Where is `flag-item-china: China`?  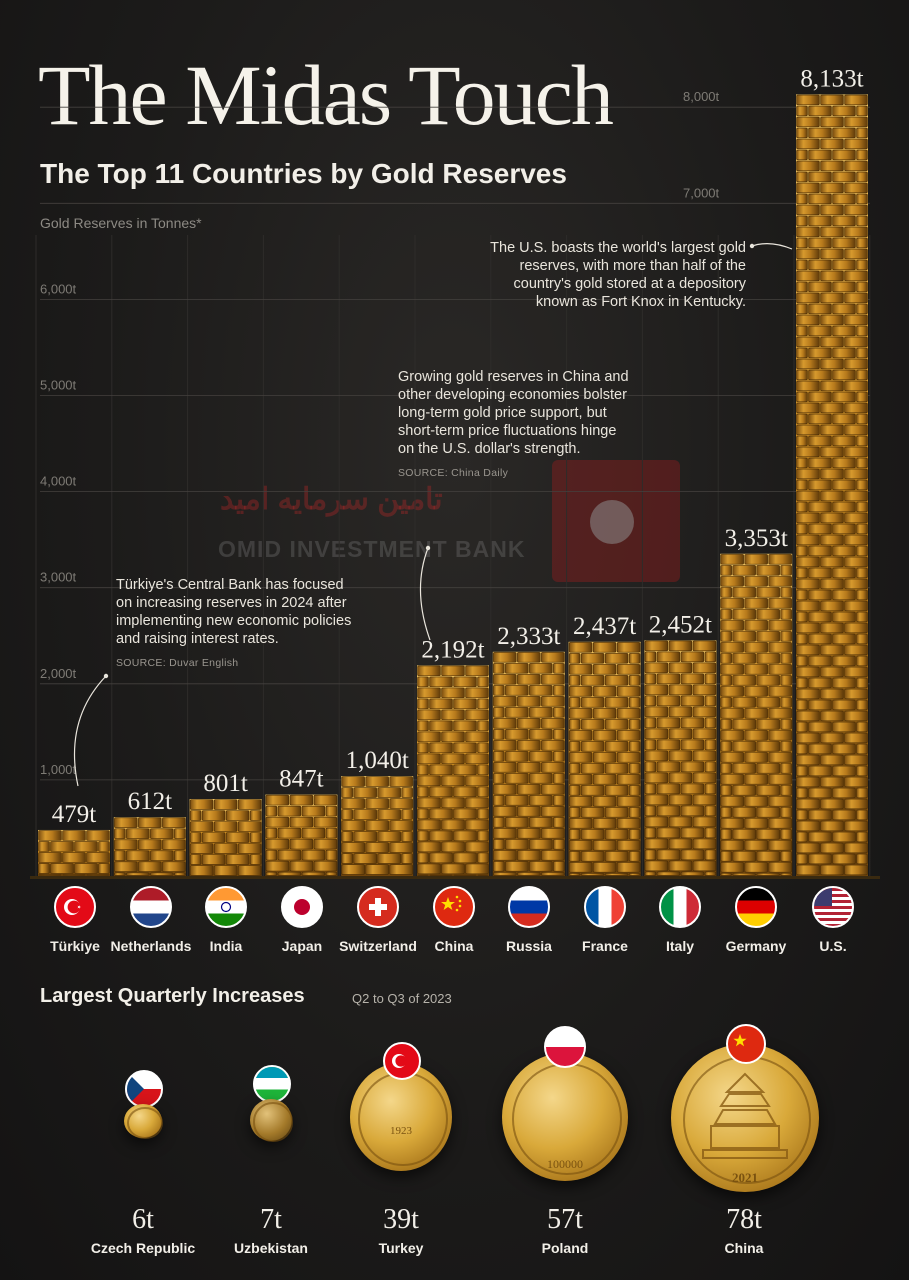 flag-item-china: China is located at coordinates (454, 917).